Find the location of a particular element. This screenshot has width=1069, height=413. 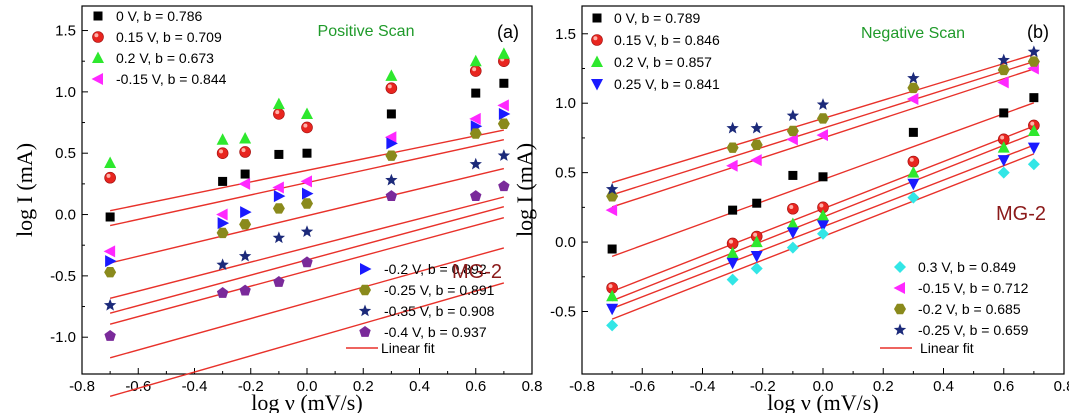

sample-label: MG-2 is located at coordinates (477, 272).